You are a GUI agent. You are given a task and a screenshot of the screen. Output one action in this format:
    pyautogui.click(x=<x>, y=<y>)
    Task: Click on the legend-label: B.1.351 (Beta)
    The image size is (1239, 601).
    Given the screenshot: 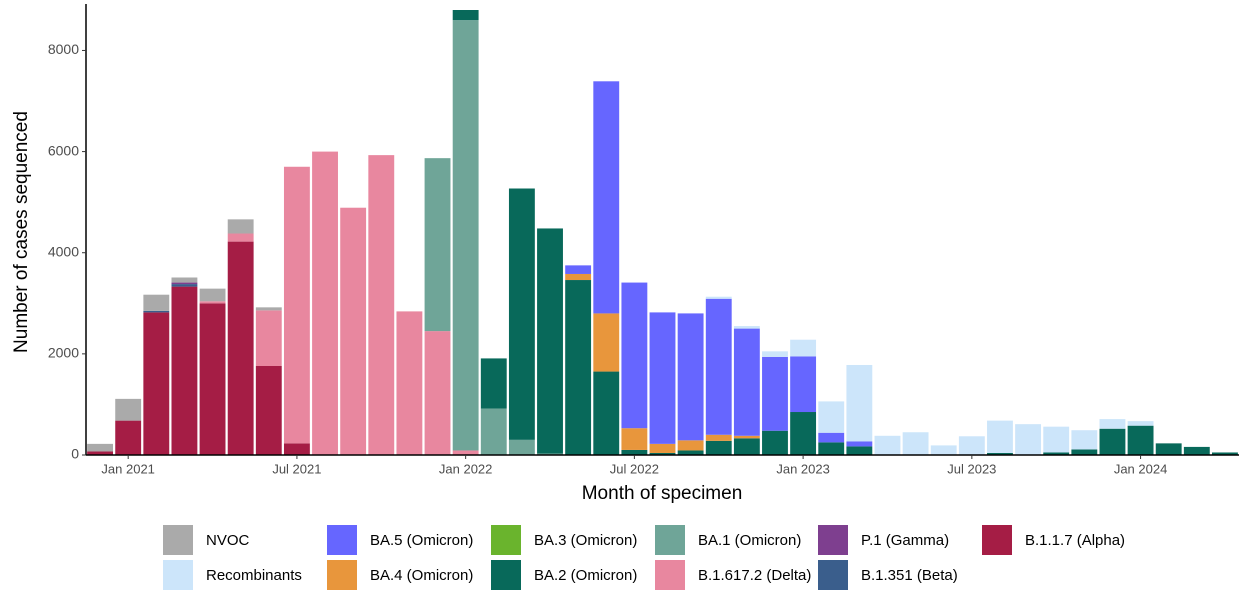 What is the action you would take?
    pyautogui.click(x=909, y=575)
    